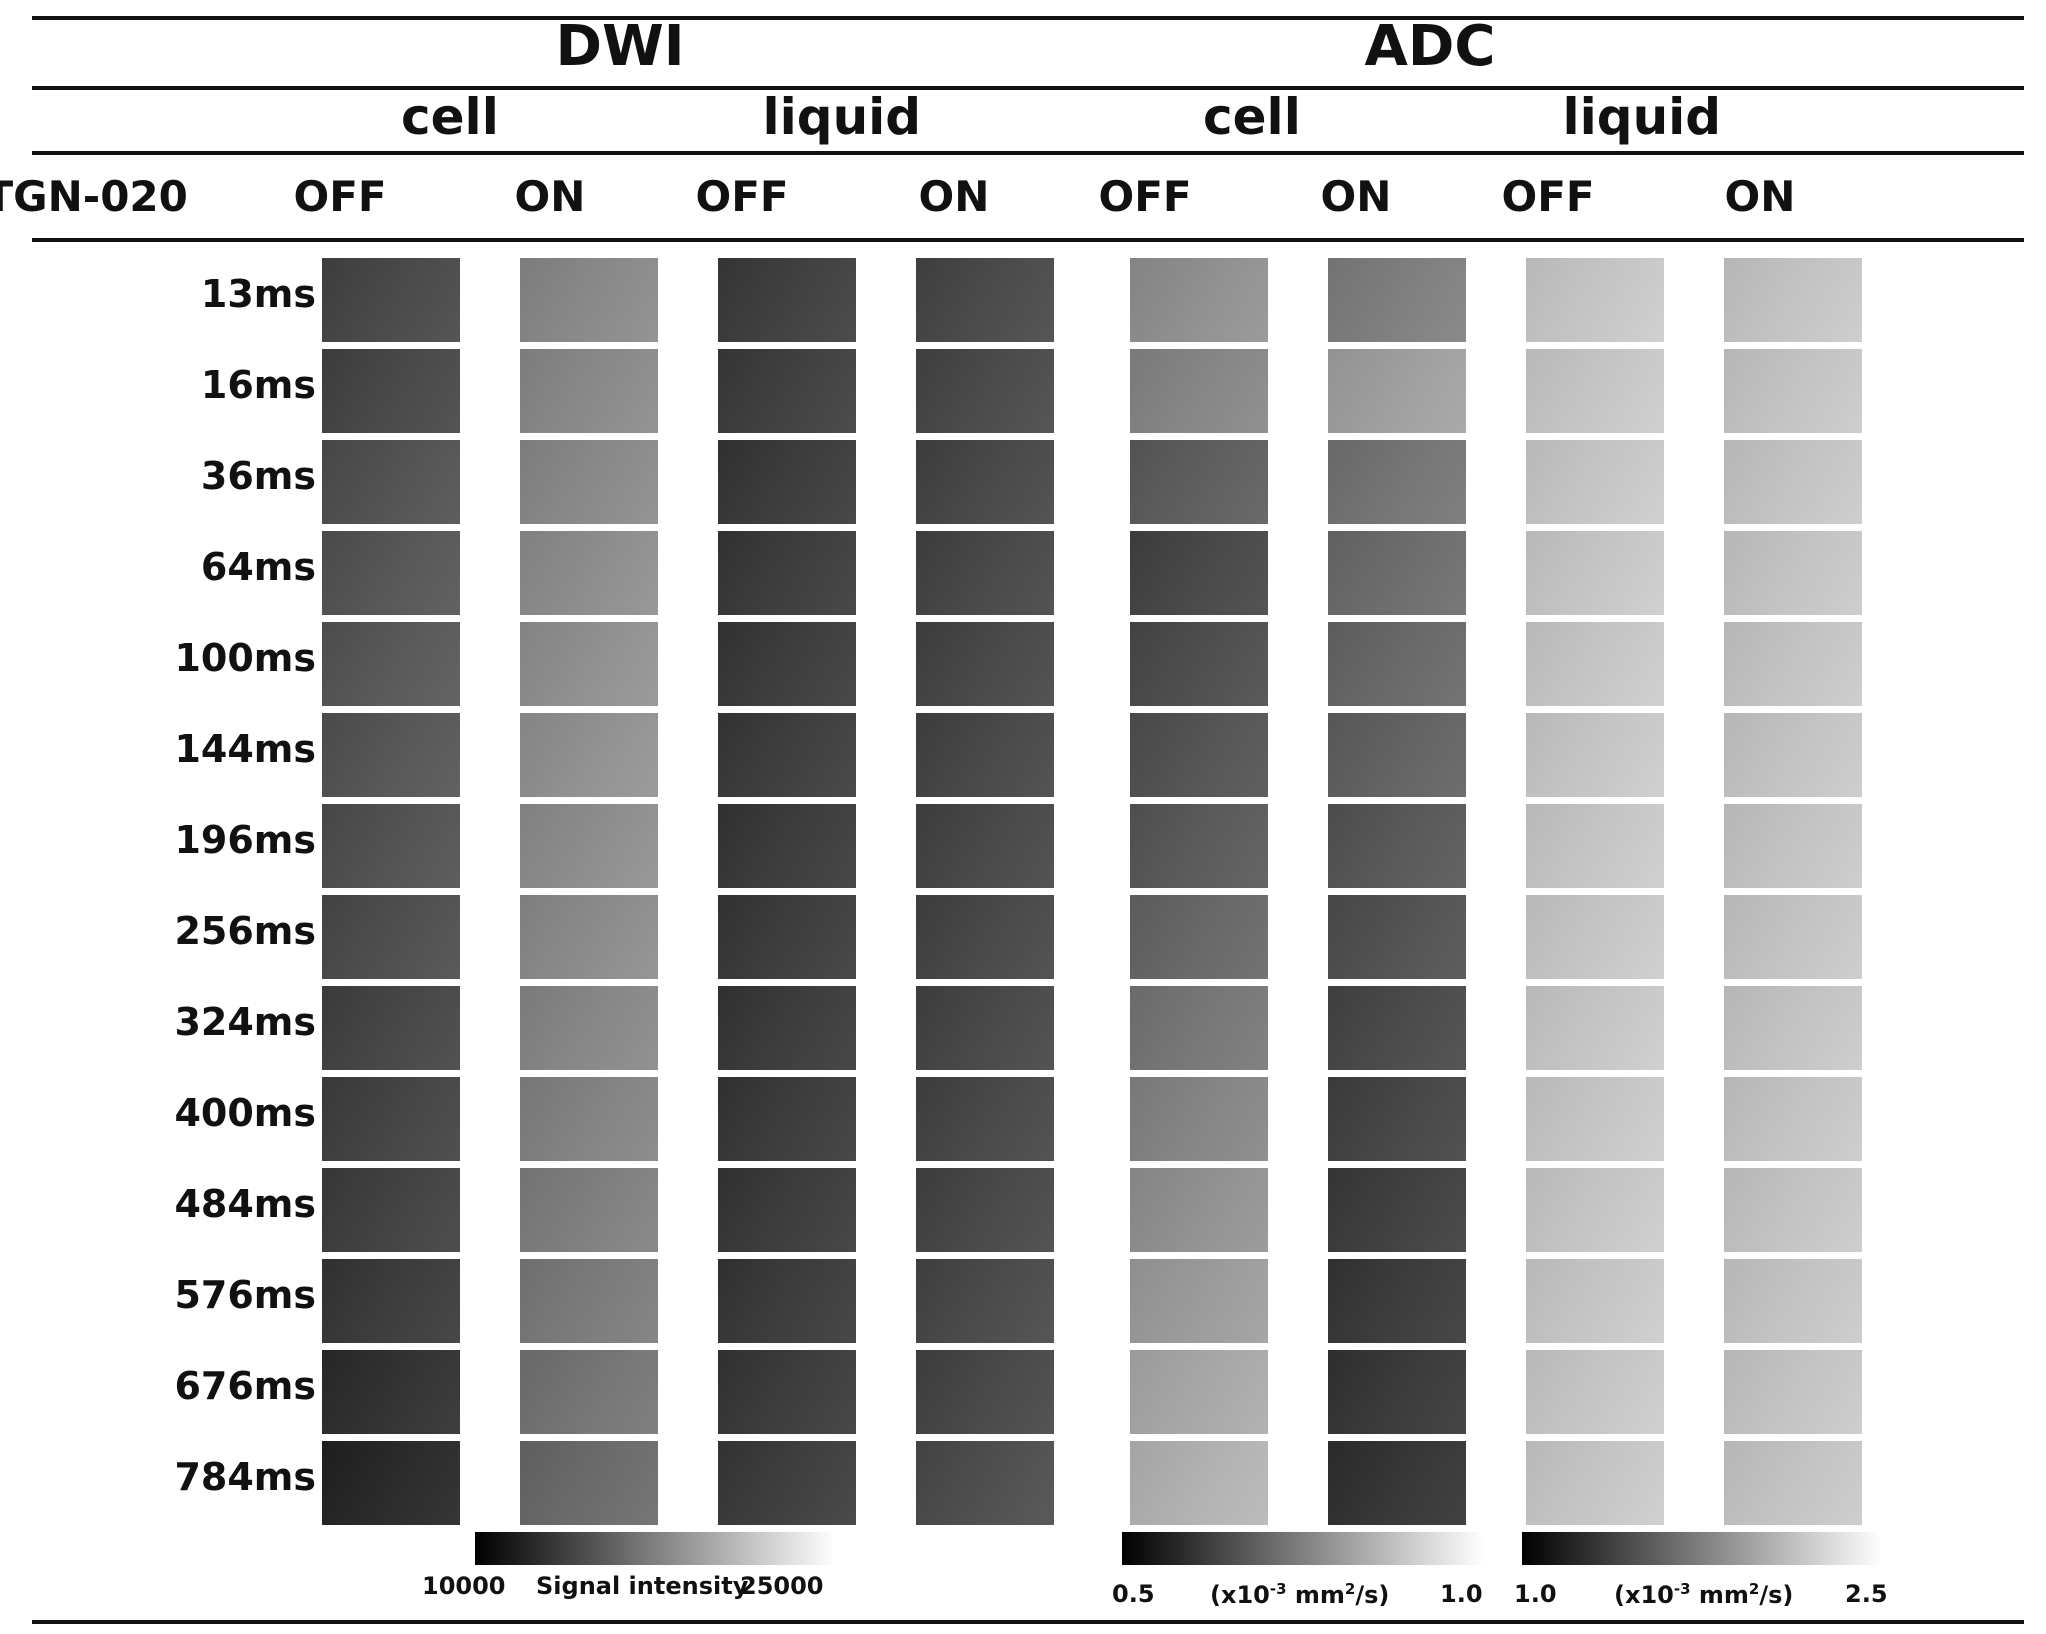 This screenshot has height=1634, width=2046. I want to click on group-rule, so click(1028, 88).